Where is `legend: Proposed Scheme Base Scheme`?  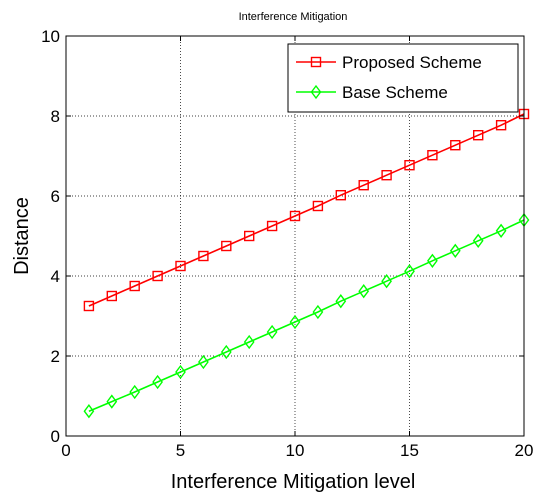
legend: Proposed Scheme Base Scheme is located at coordinates (403, 78).